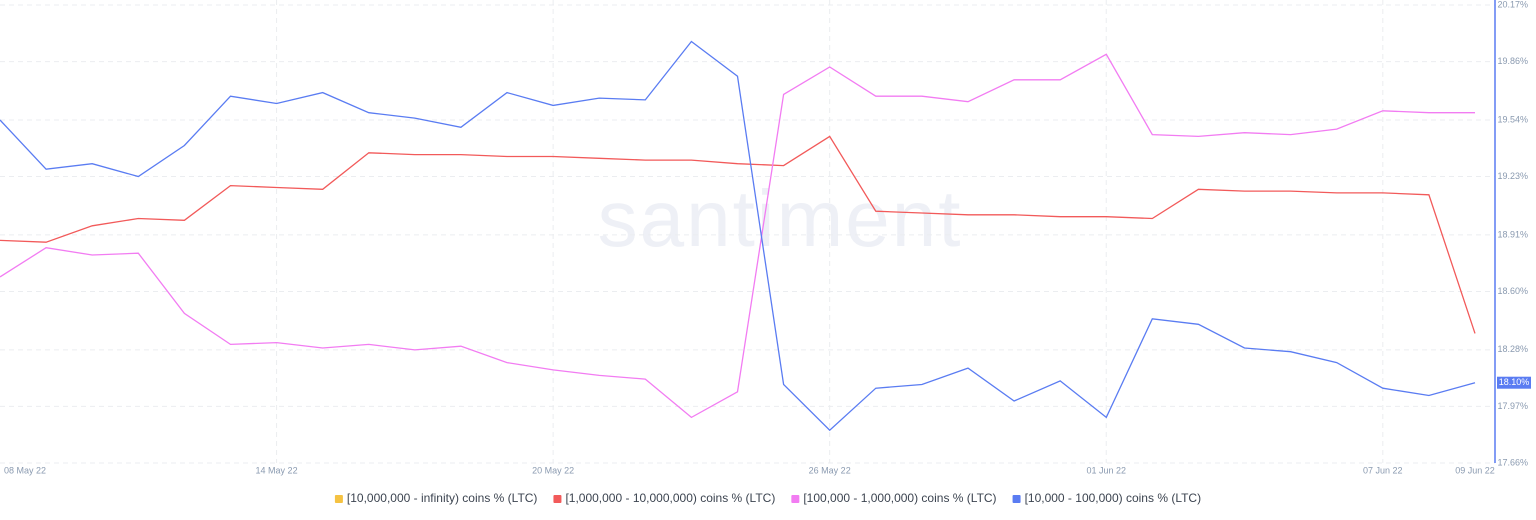 The width and height of the screenshot is (1536, 520). What do you see at coordinates (1512, 234) in the screenshot?
I see `y-tick-label: 18.91%` at bounding box center [1512, 234].